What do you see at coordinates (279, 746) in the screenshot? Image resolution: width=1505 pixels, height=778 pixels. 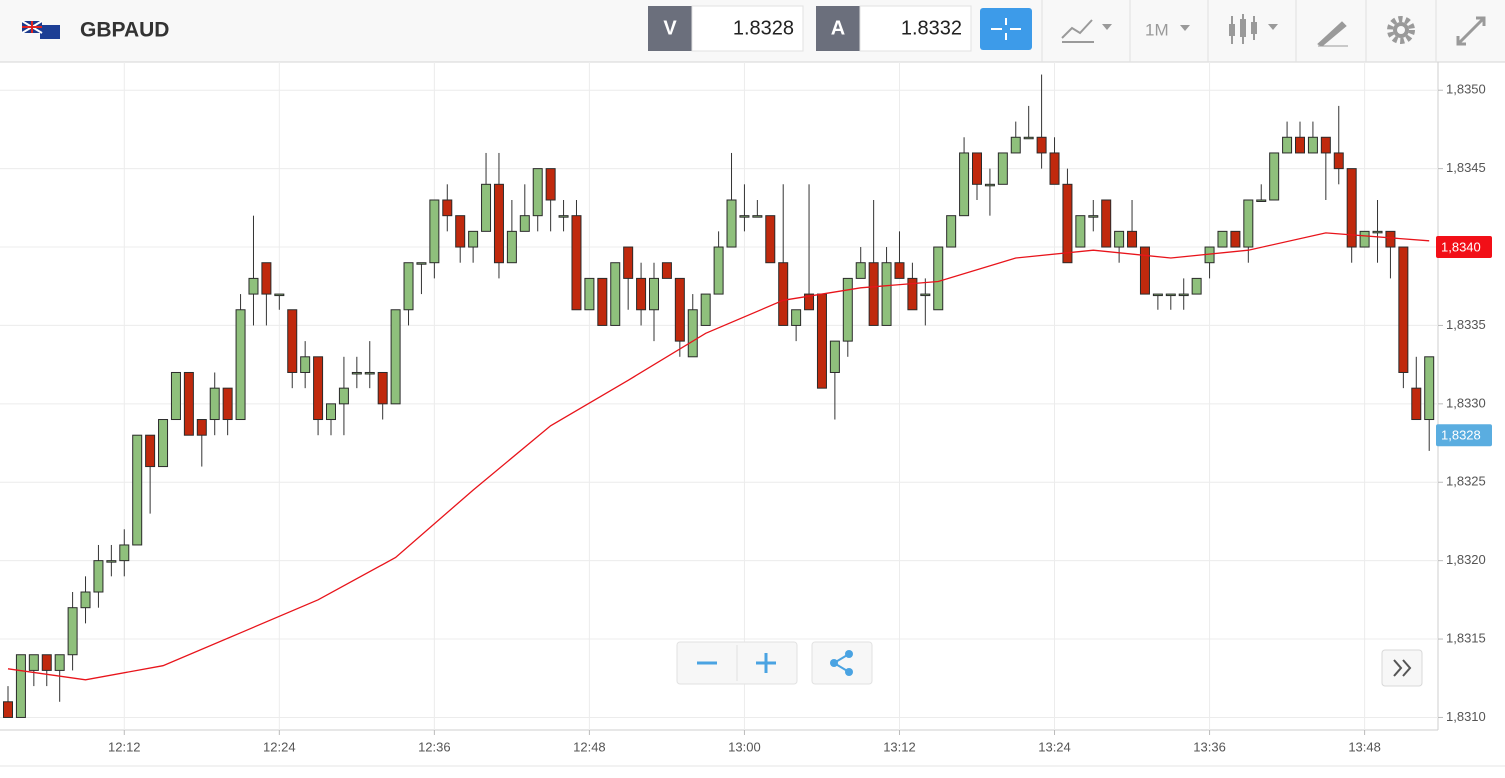 I see `x-tick-label: 12:24` at bounding box center [279, 746].